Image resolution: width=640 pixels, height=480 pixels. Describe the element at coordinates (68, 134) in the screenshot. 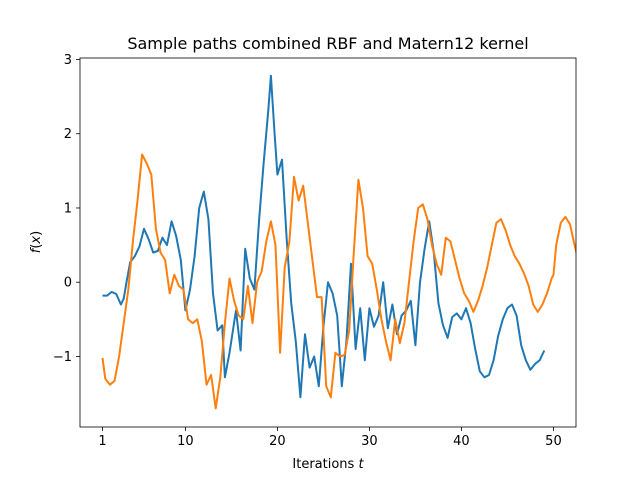

I see `y-tick-label: 2` at that location.